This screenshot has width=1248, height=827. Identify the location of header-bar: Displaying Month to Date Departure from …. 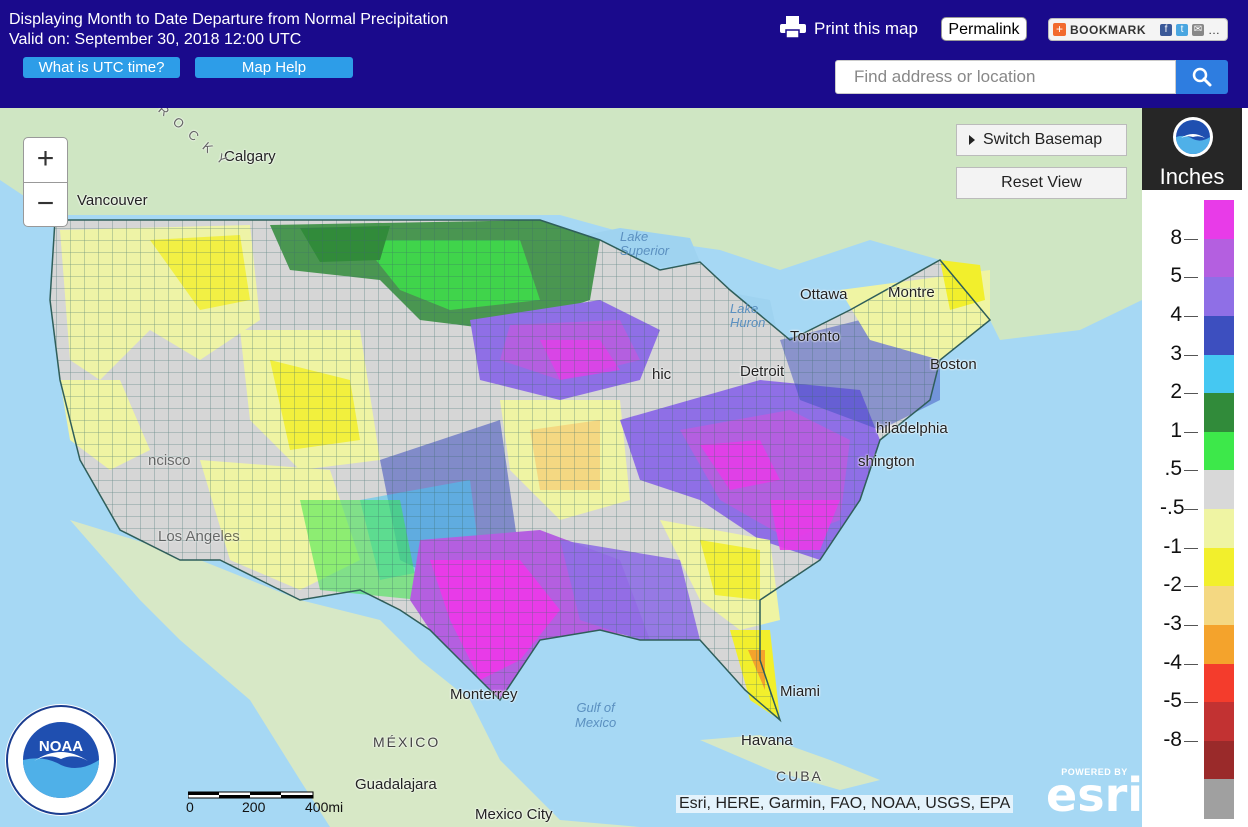
(624, 54).